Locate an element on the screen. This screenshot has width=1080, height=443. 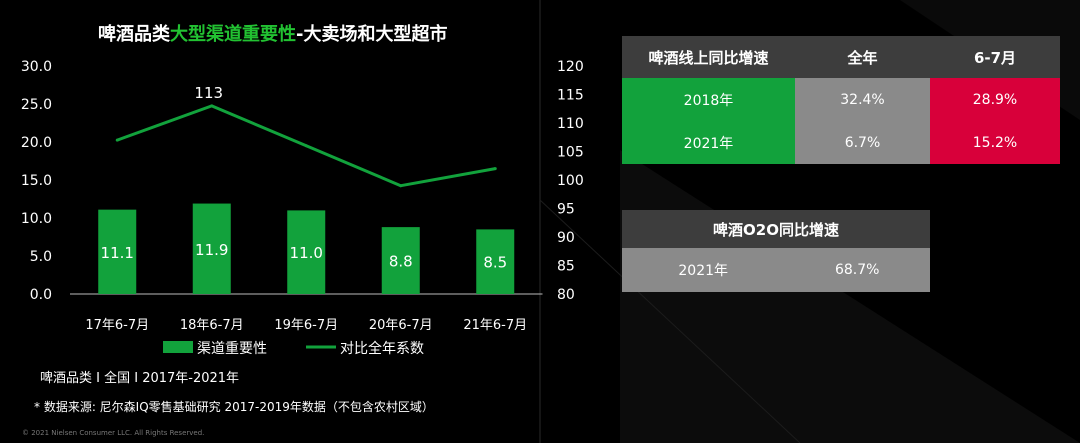
table-row: 2021年 68.7% is located at coordinates (776, 270).